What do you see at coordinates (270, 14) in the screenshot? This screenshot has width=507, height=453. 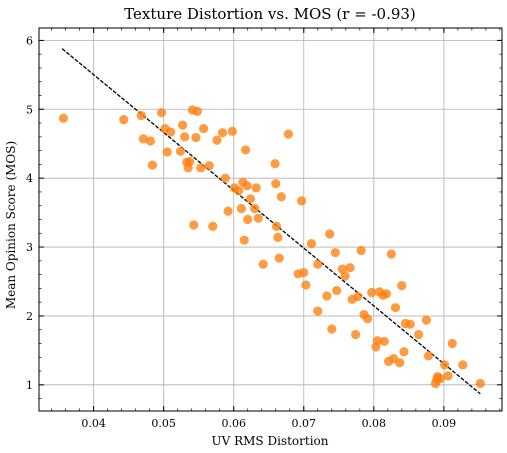 I see `chart-title: Texture Distortion vs. MOS (r = -0.93)` at bounding box center [270, 14].